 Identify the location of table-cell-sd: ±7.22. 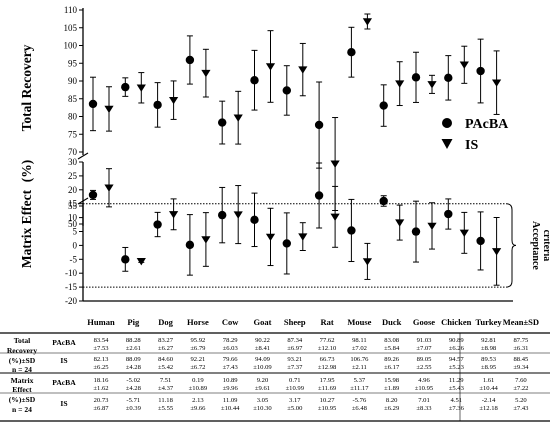
(520, 388).